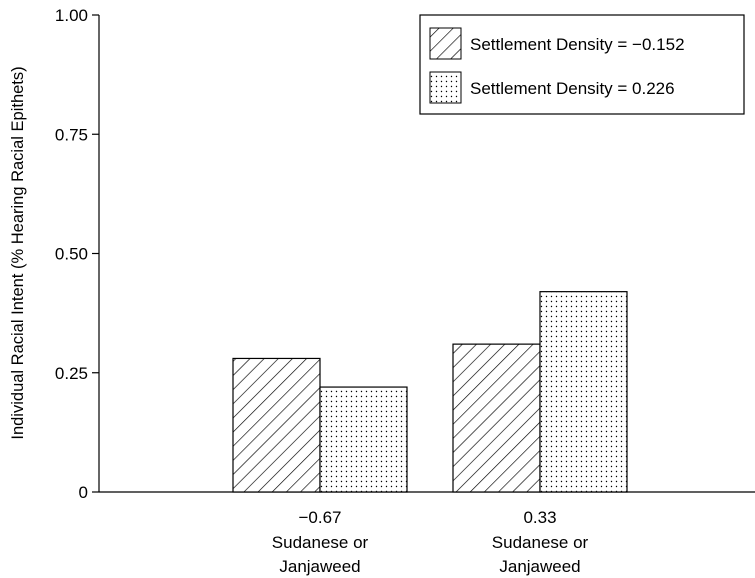 The height and width of the screenshot is (578, 755). What do you see at coordinates (71, 134) in the screenshot?
I see `y-tick-label: 0.75` at bounding box center [71, 134].